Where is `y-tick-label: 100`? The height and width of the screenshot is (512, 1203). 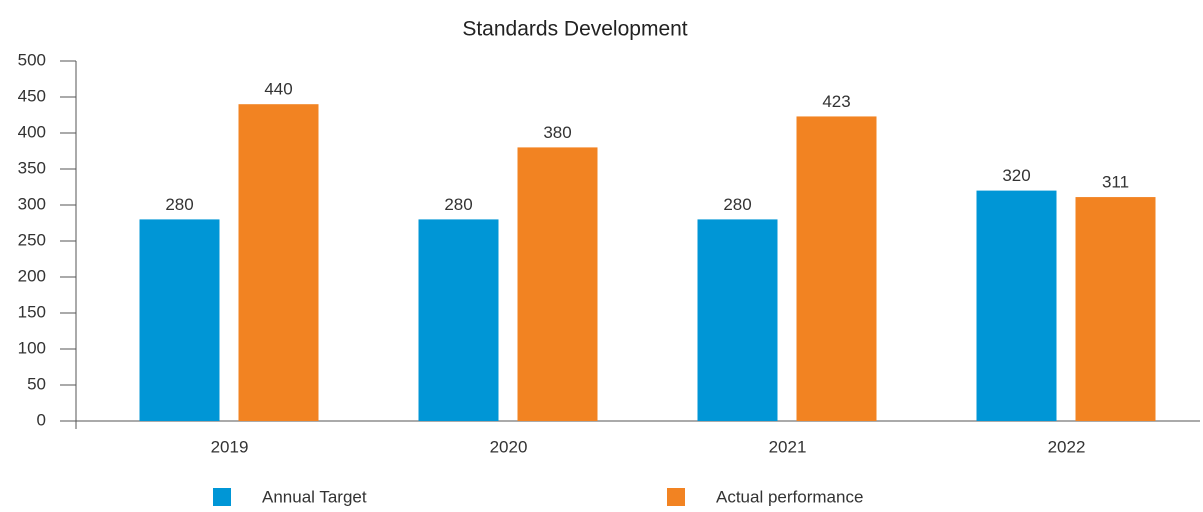 y-tick-label: 100 is located at coordinates (32, 347).